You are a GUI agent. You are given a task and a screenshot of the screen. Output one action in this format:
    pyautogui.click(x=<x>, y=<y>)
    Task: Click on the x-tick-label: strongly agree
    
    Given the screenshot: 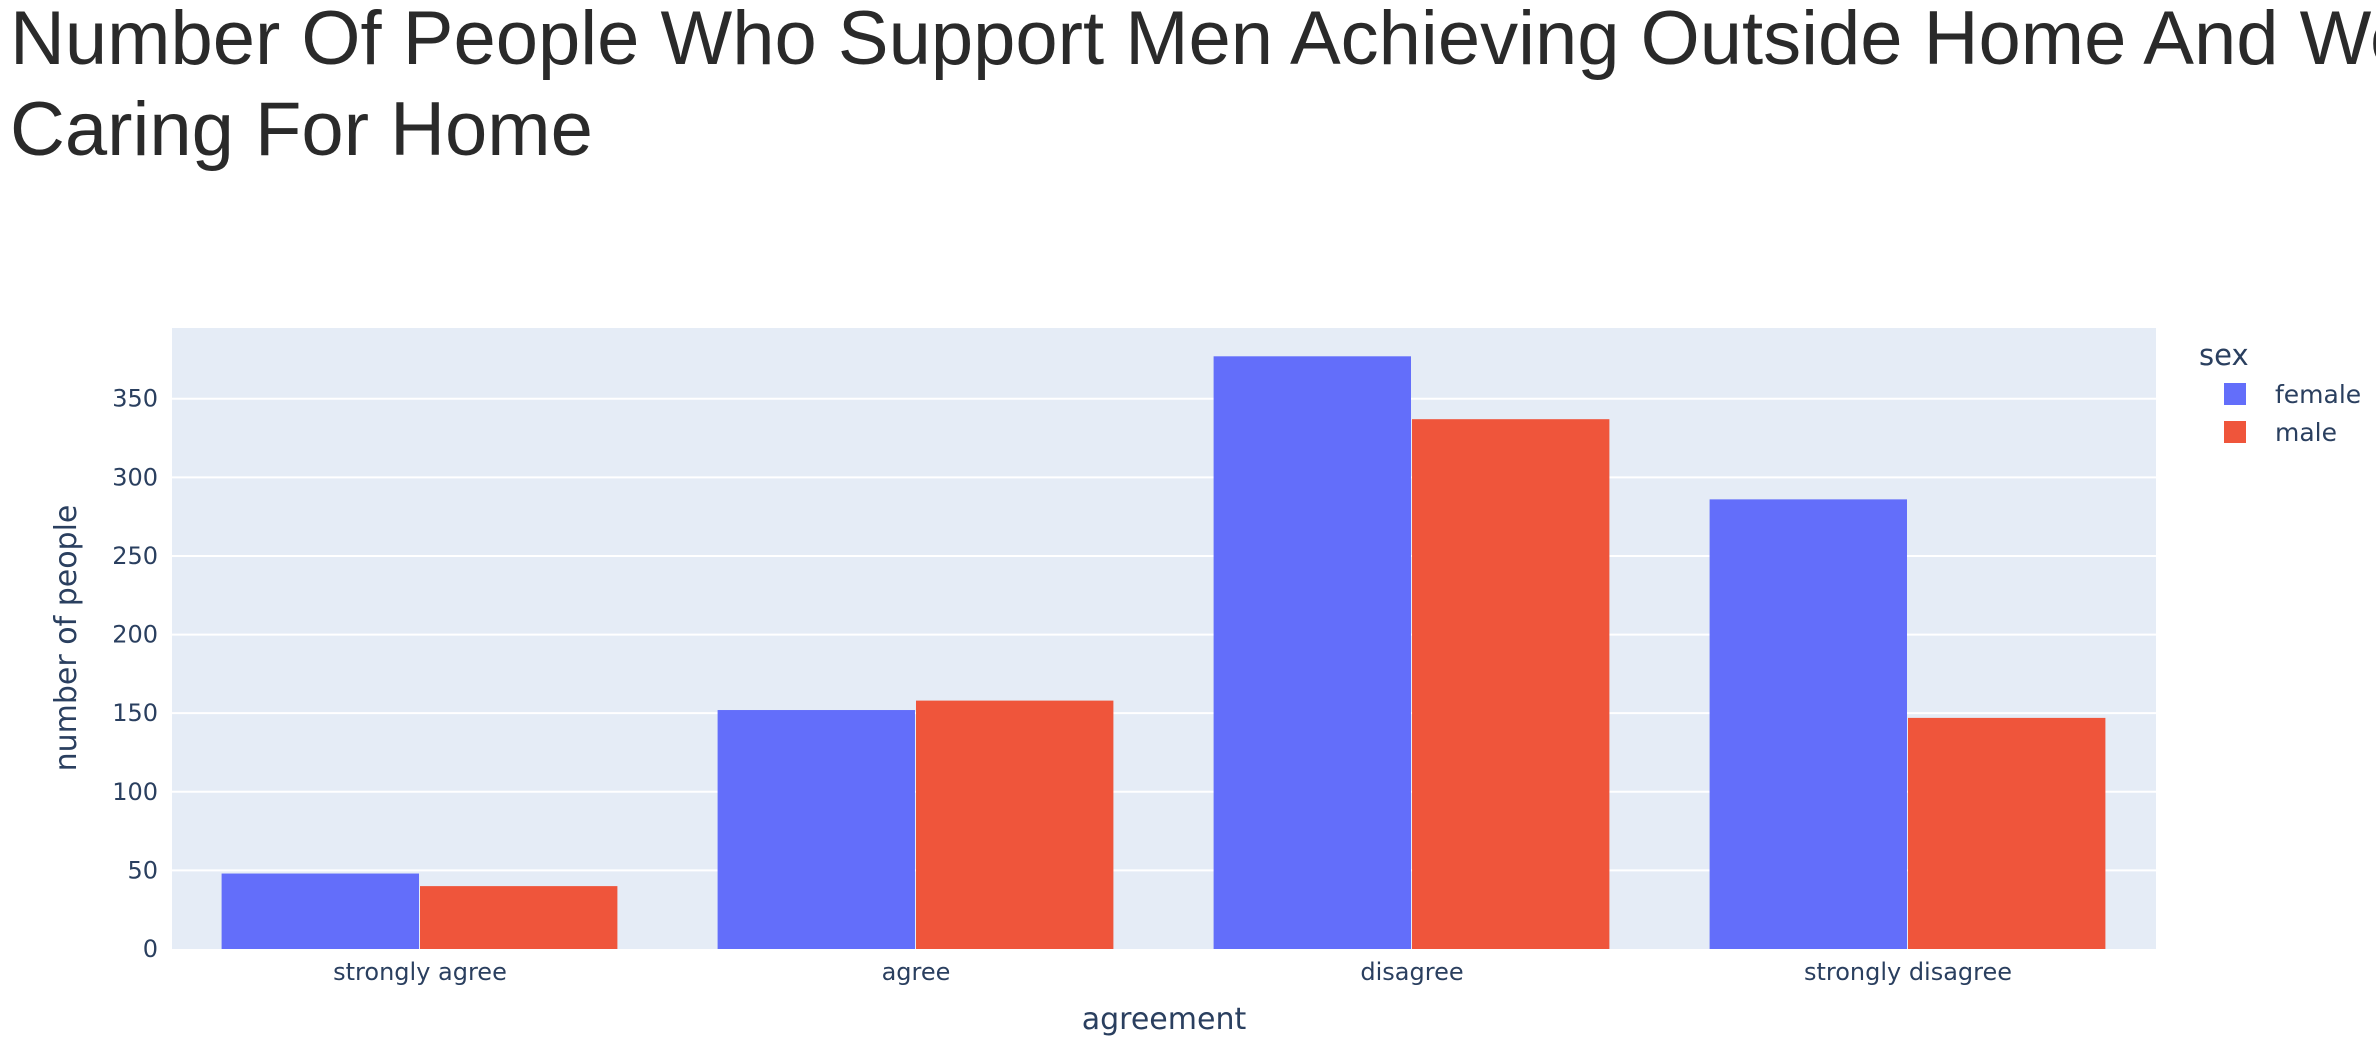 What is the action you would take?
    pyautogui.click(x=420, y=972)
    